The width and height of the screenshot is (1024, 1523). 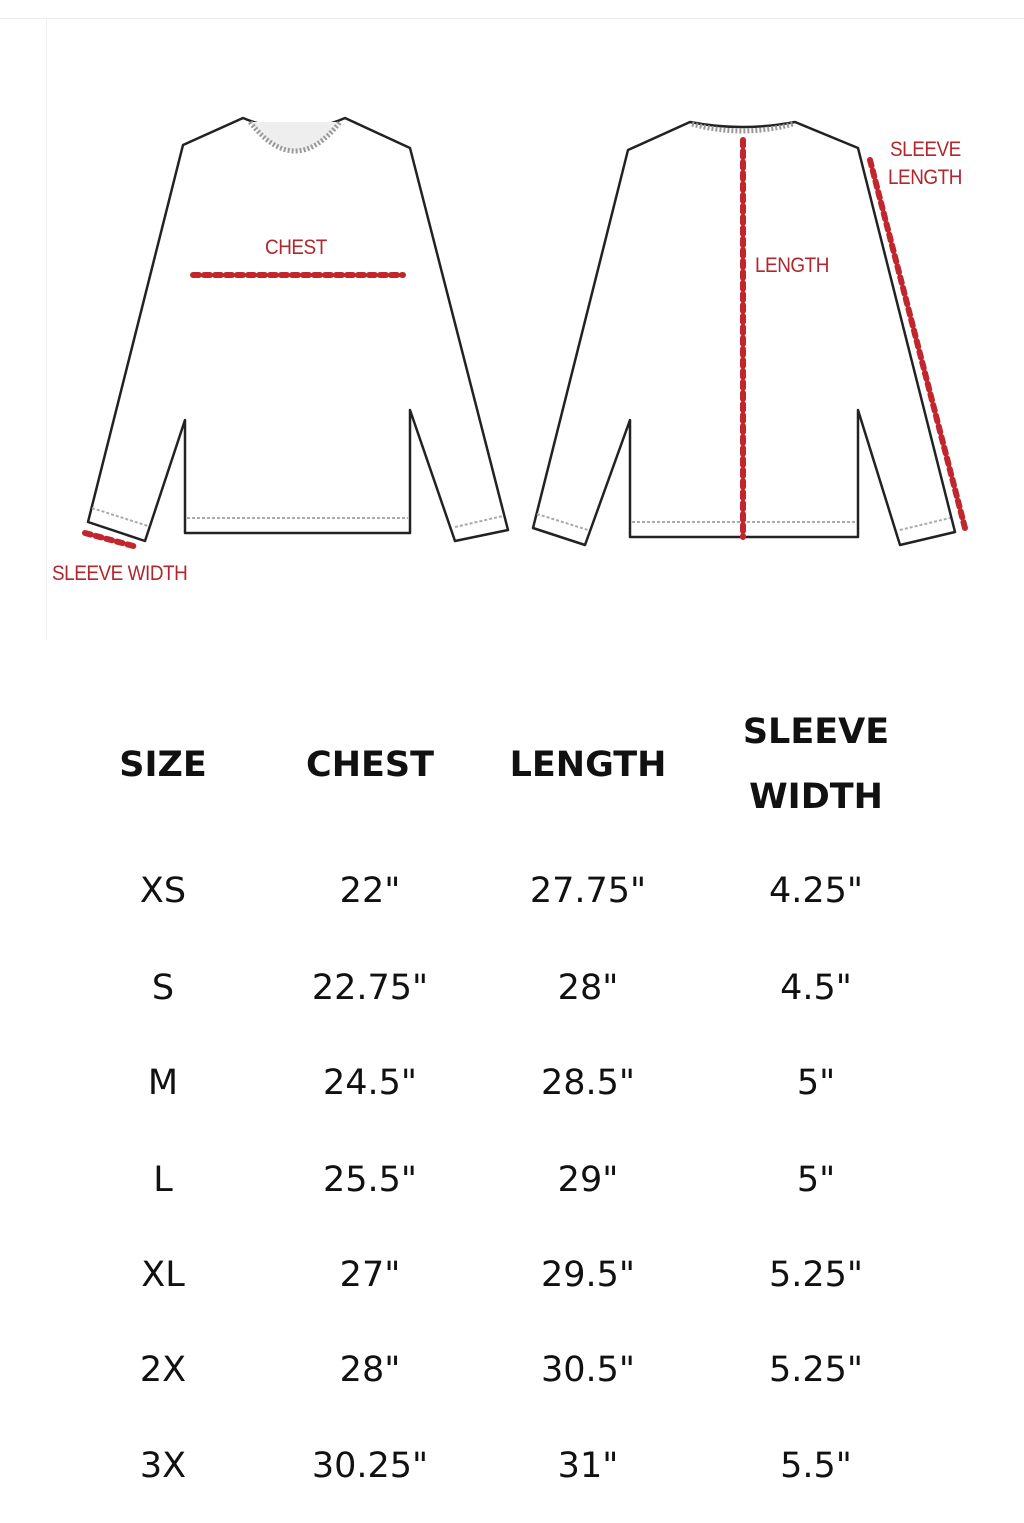 I want to click on sleeve-width-label: SLEEVE WIDTH, so click(x=120, y=573).